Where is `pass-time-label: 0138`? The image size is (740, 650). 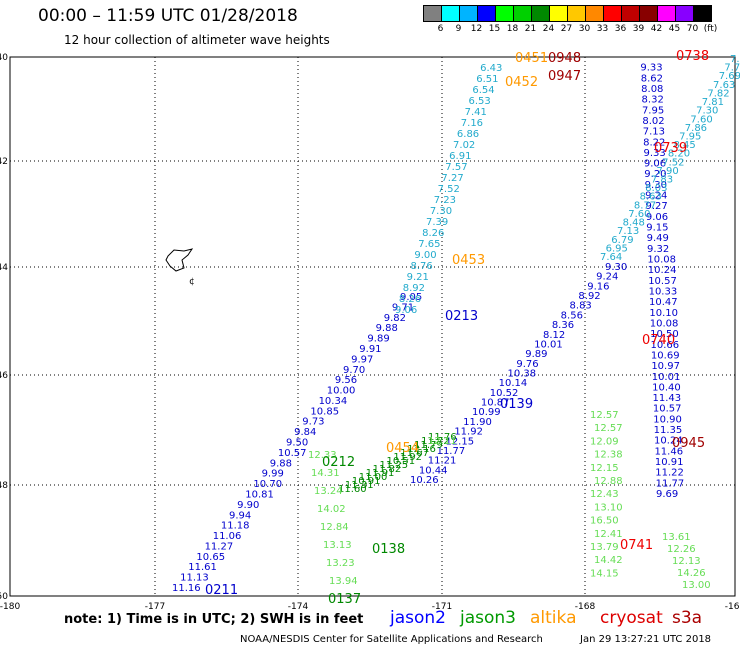
pass-time-label: 0138 is located at coordinates (388, 549).